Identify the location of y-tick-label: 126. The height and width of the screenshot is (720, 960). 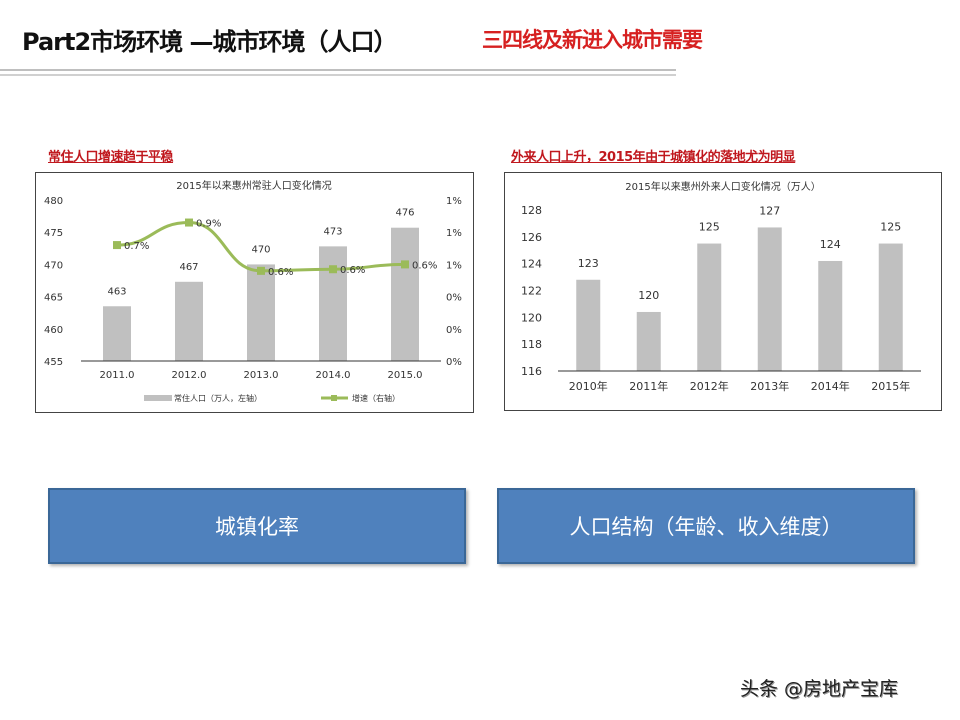
(531, 237).